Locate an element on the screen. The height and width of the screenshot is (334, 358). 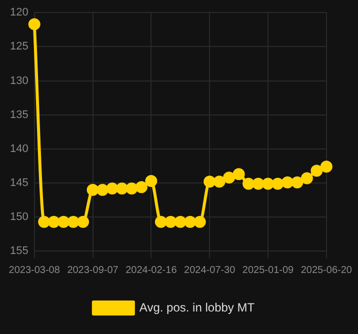
x-tick-label: 2024-02-16 is located at coordinates (152, 270).